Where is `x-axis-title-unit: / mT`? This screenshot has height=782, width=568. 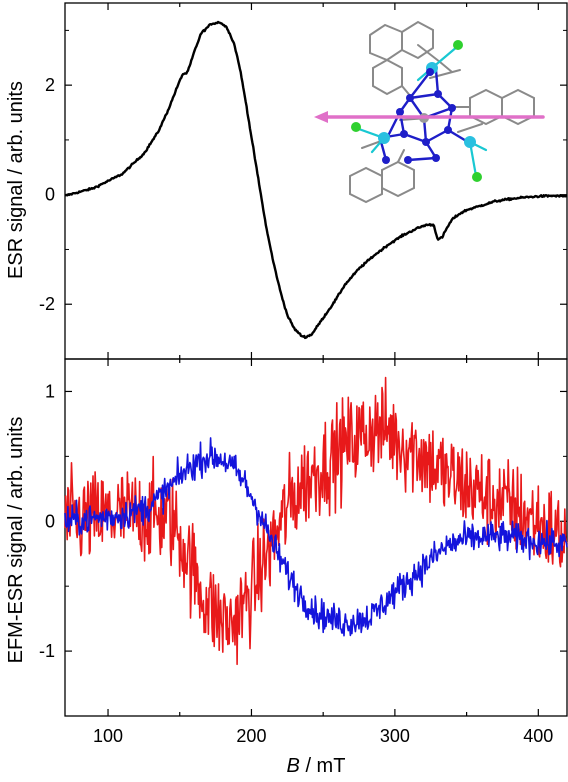
x-axis-title-unit: / mT is located at coordinates (323, 766).